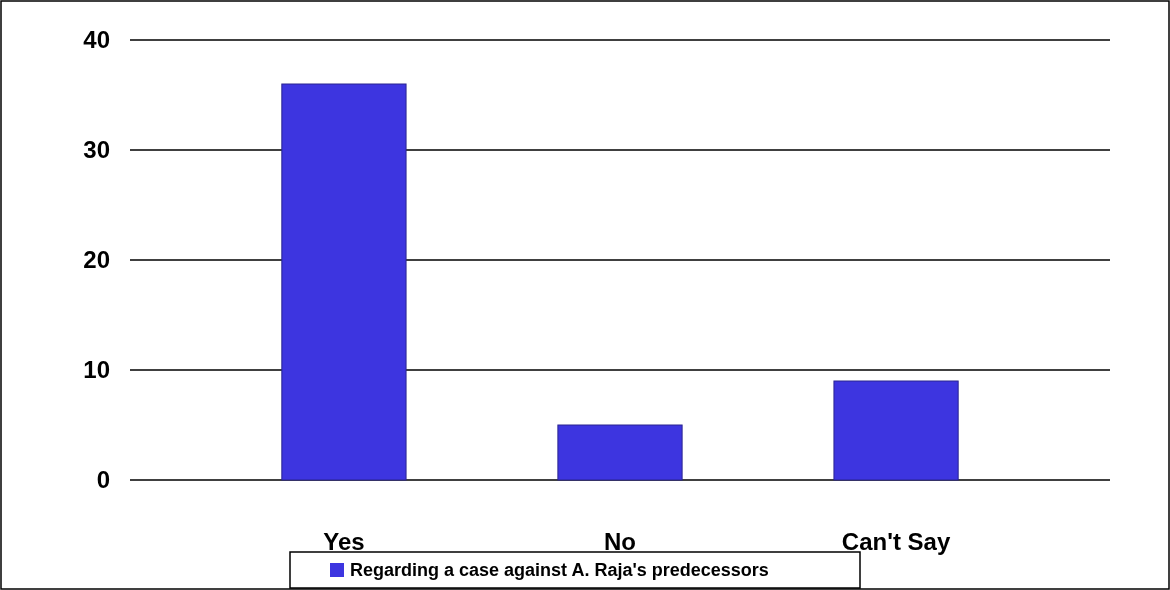 The height and width of the screenshot is (590, 1170). I want to click on y-tick-label: 20, so click(96, 260).